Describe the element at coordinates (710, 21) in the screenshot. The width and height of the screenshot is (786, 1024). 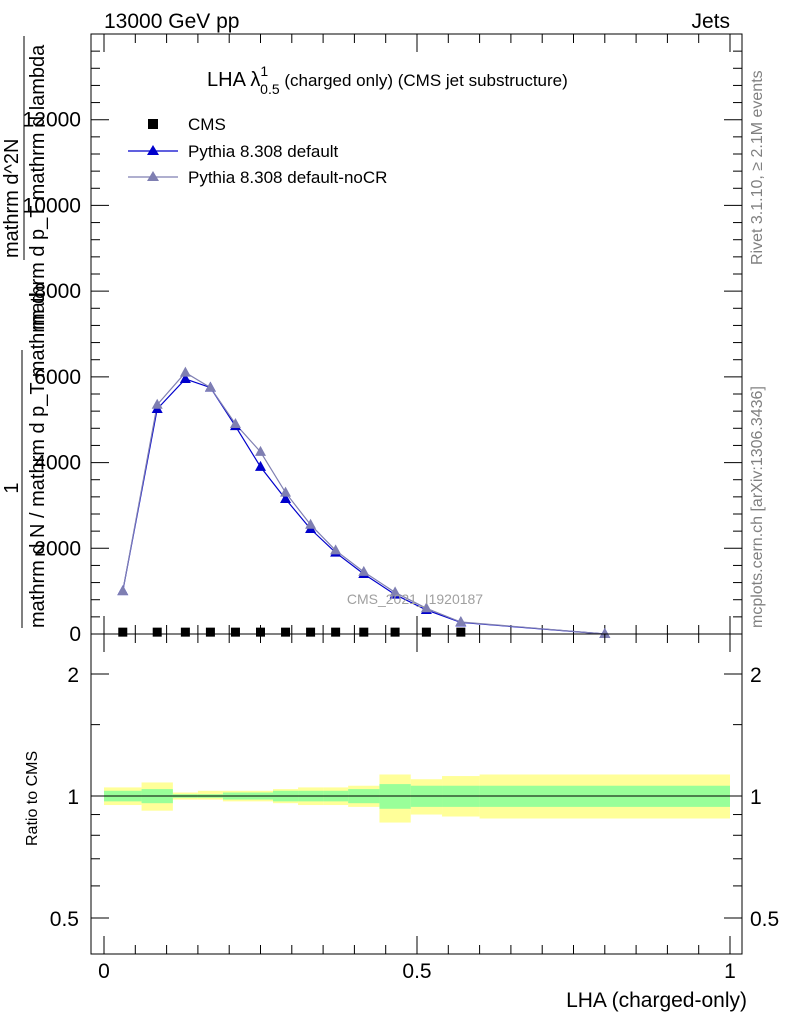
I see `header-right: Jets` at that location.